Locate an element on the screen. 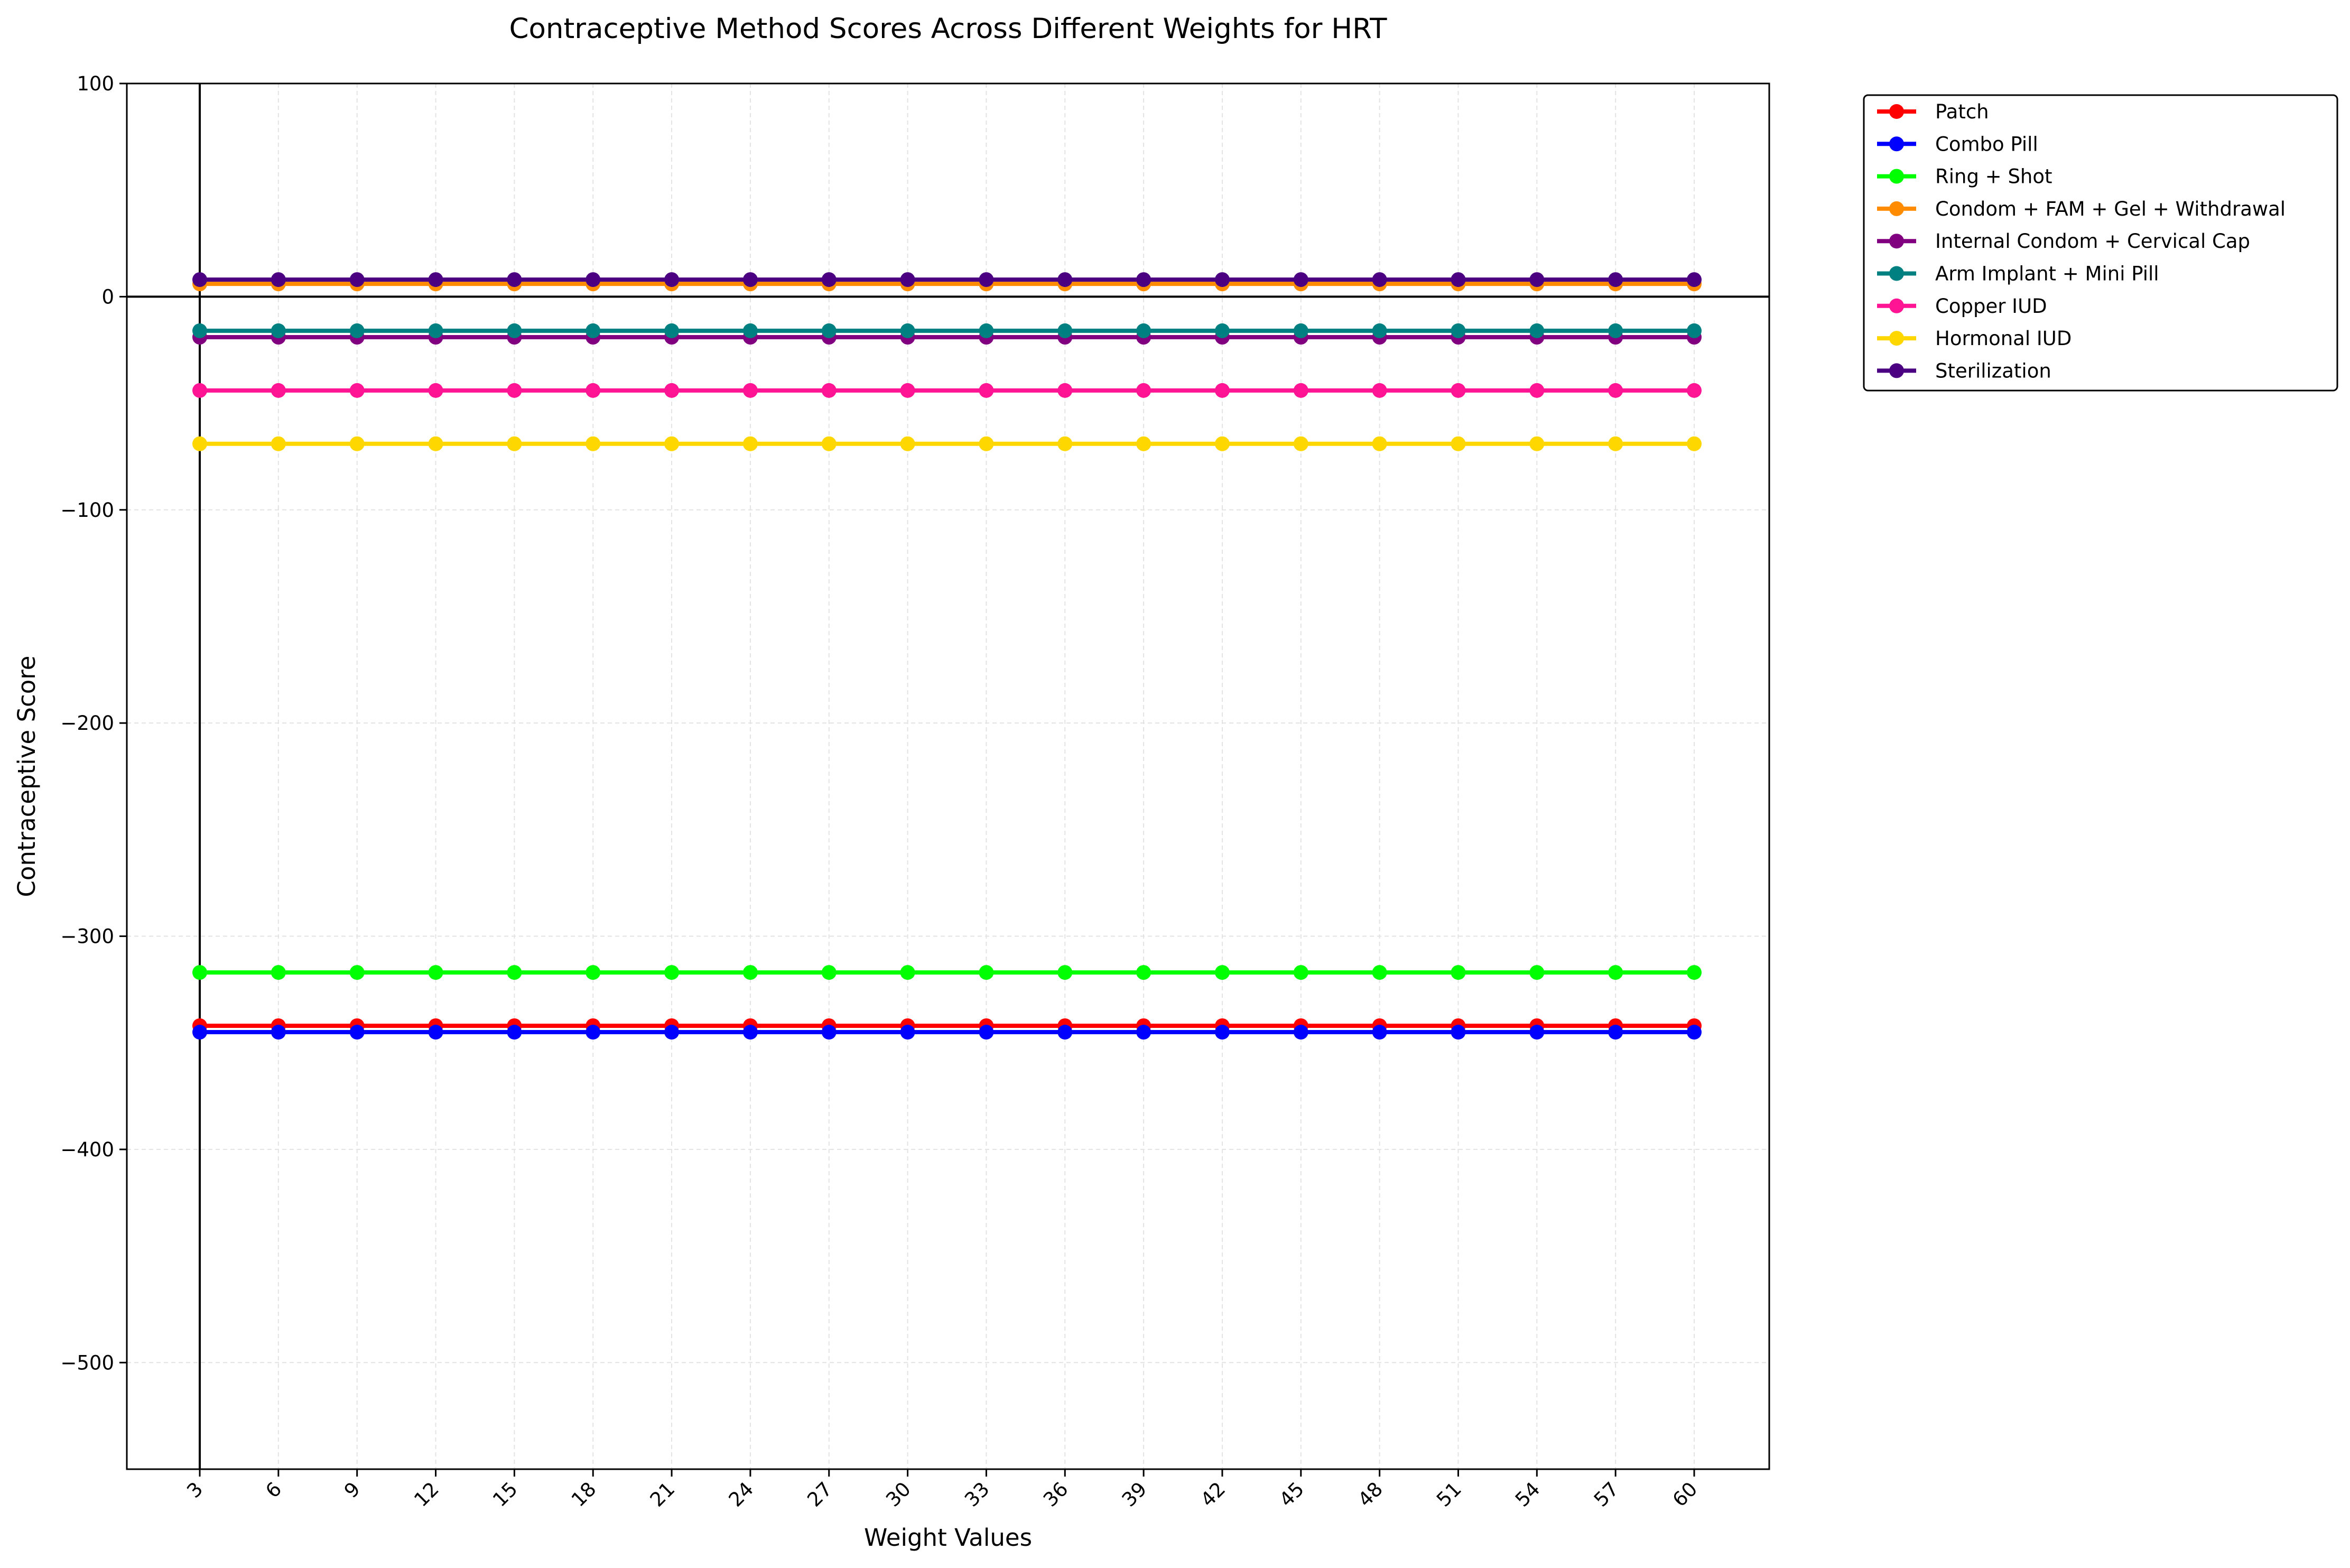  x-axis-label: Weight Values is located at coordinates (948, 1538).